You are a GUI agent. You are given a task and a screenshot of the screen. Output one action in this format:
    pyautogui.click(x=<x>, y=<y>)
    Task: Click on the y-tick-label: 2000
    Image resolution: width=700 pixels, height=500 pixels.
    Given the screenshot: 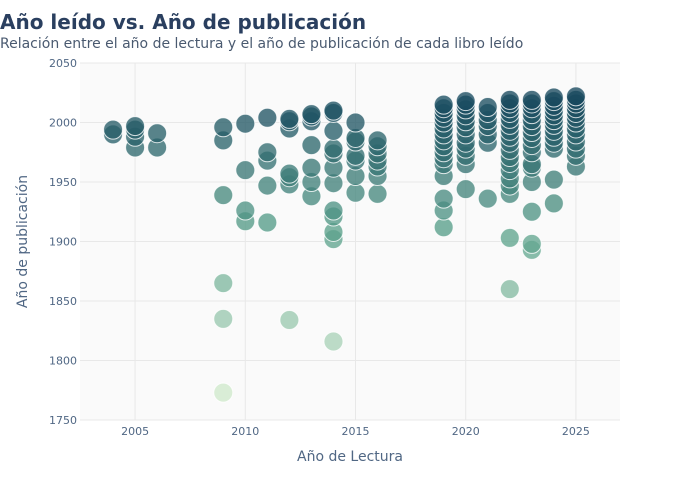 What is the action you would take?
    pyautogui.click(x=63, y=123)
    